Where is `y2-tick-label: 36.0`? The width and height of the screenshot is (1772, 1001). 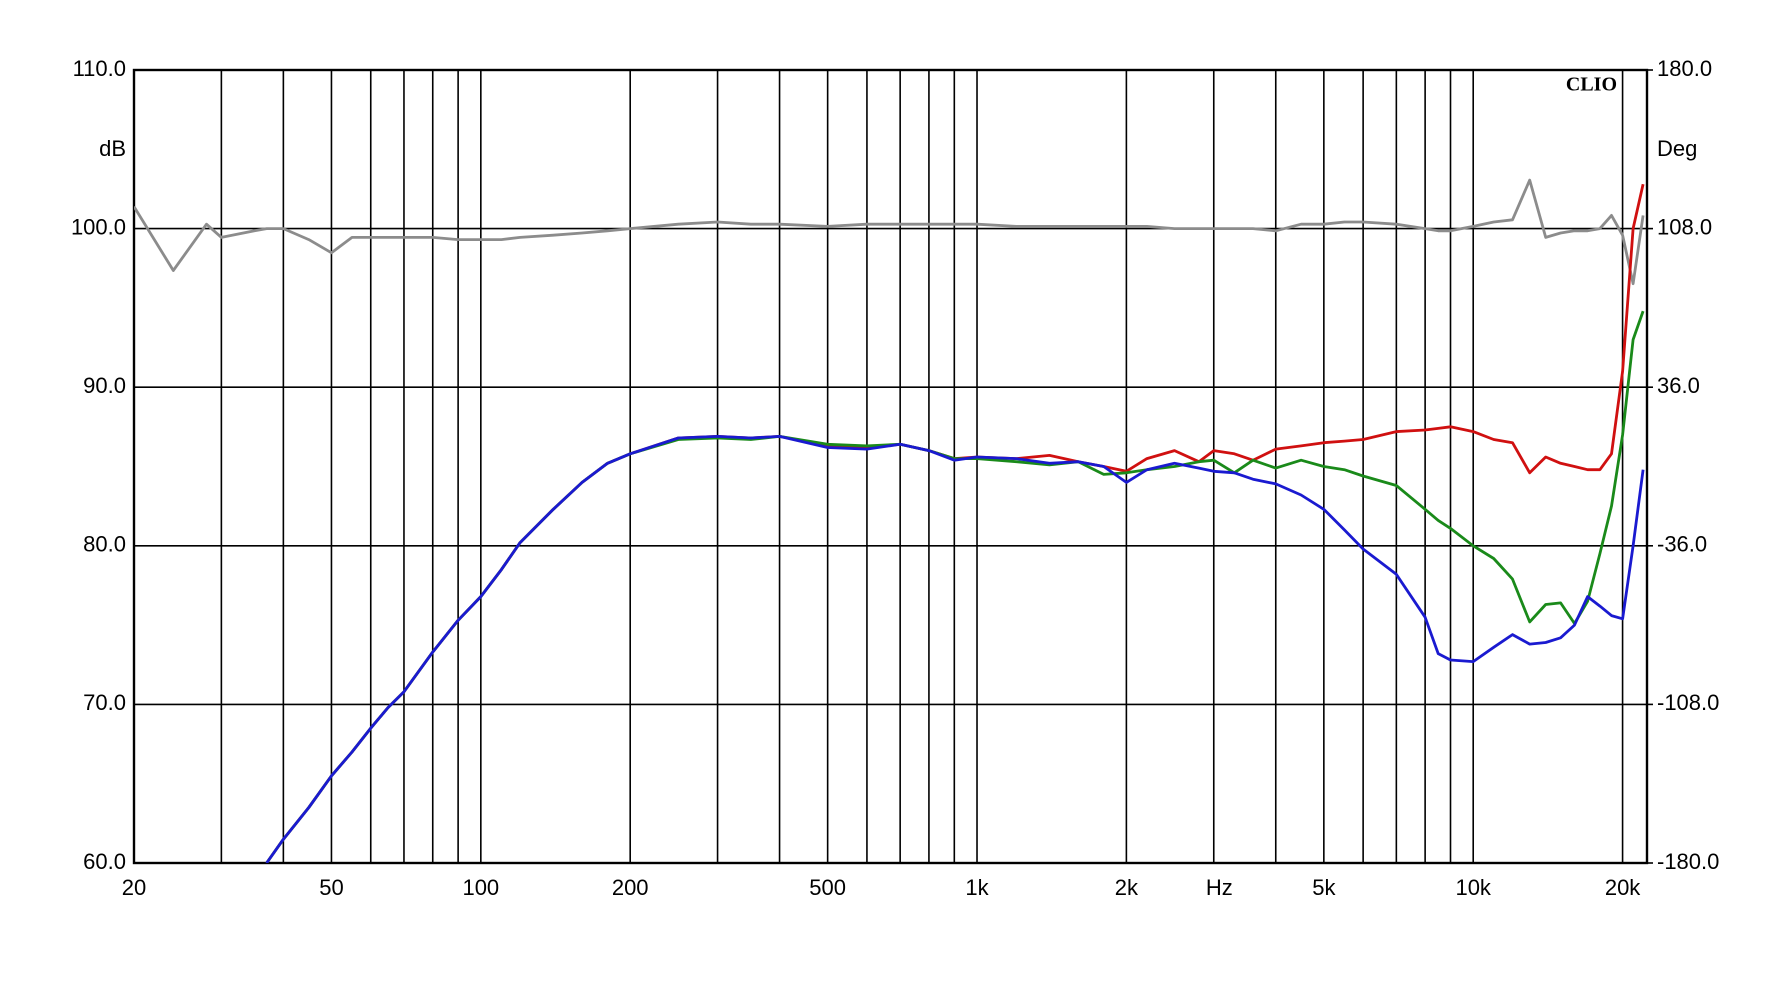
y2-tick-label: 36.0 is located at coordinates (1678, 385).